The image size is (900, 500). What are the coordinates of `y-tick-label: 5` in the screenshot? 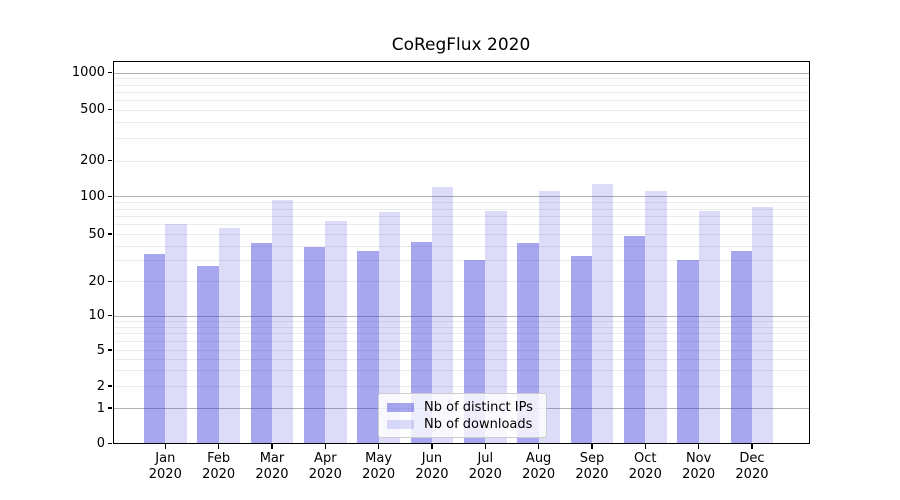 It's located at (100, 350).